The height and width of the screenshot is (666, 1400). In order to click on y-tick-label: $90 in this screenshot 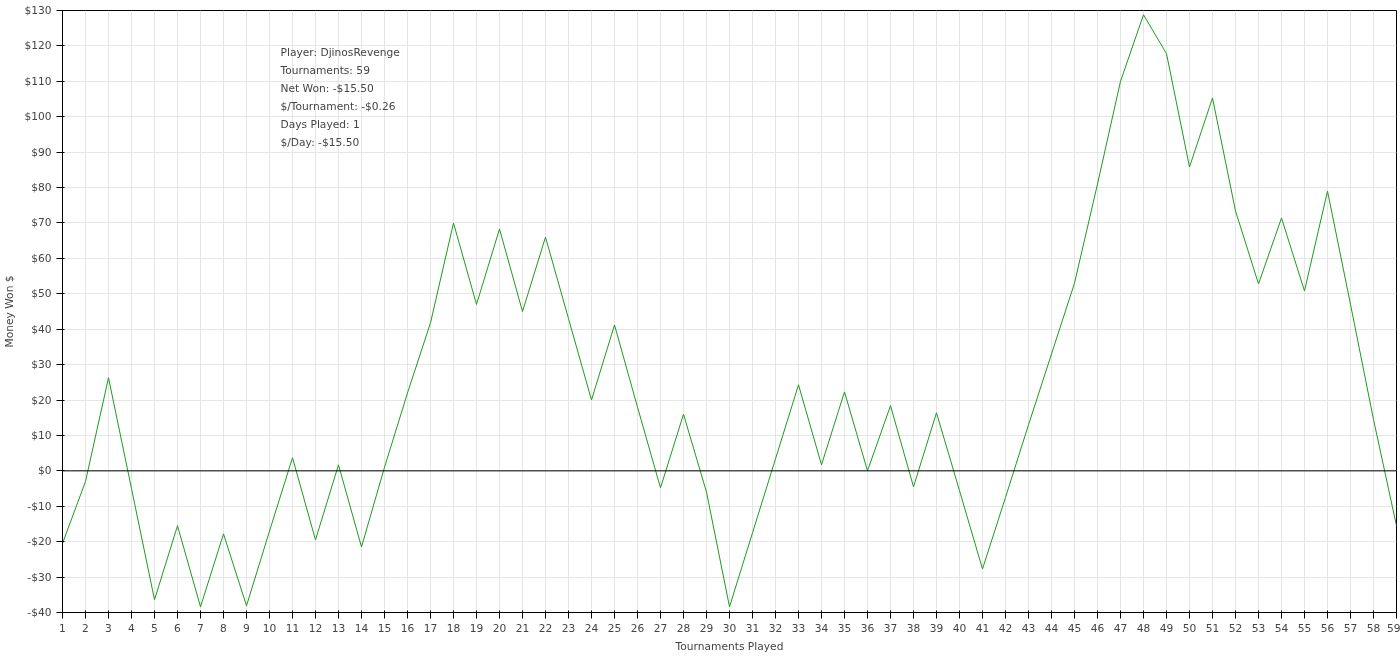, I will do `click(41, 152)`.